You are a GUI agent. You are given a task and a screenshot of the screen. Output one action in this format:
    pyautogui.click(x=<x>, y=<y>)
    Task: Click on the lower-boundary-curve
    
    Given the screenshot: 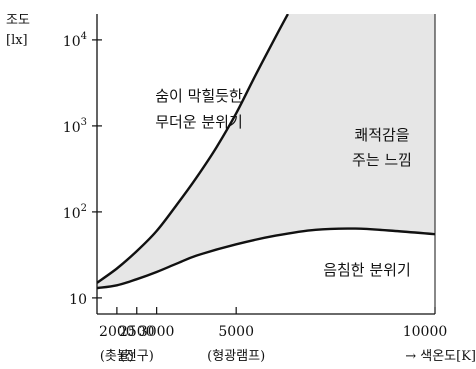 What is the action you would take?
    pyautogui.click(x=266, y=258)
    